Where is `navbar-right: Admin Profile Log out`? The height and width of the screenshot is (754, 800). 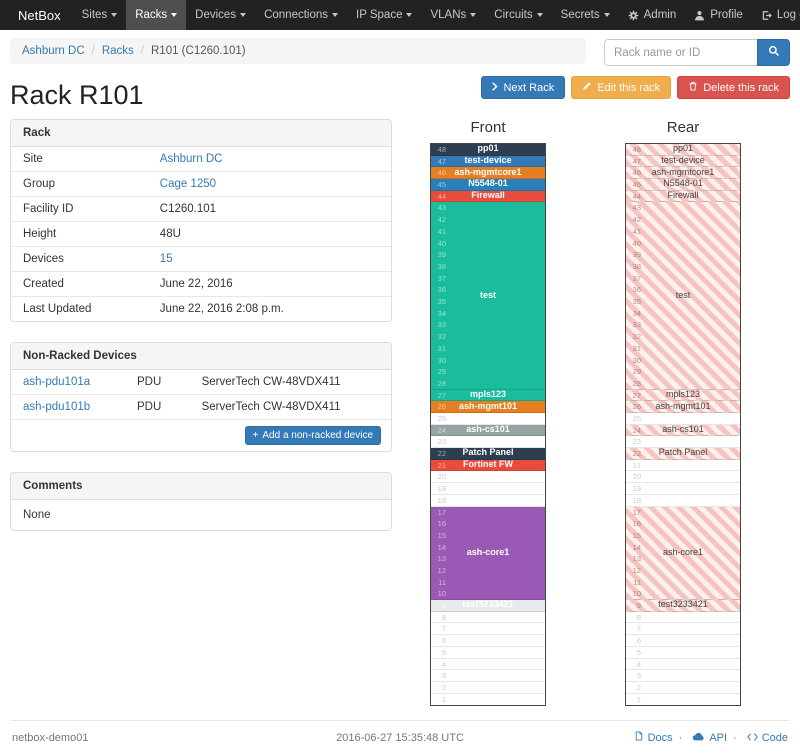 navbar-right: Admin Profile Log out is located at coordinates (709, 15).